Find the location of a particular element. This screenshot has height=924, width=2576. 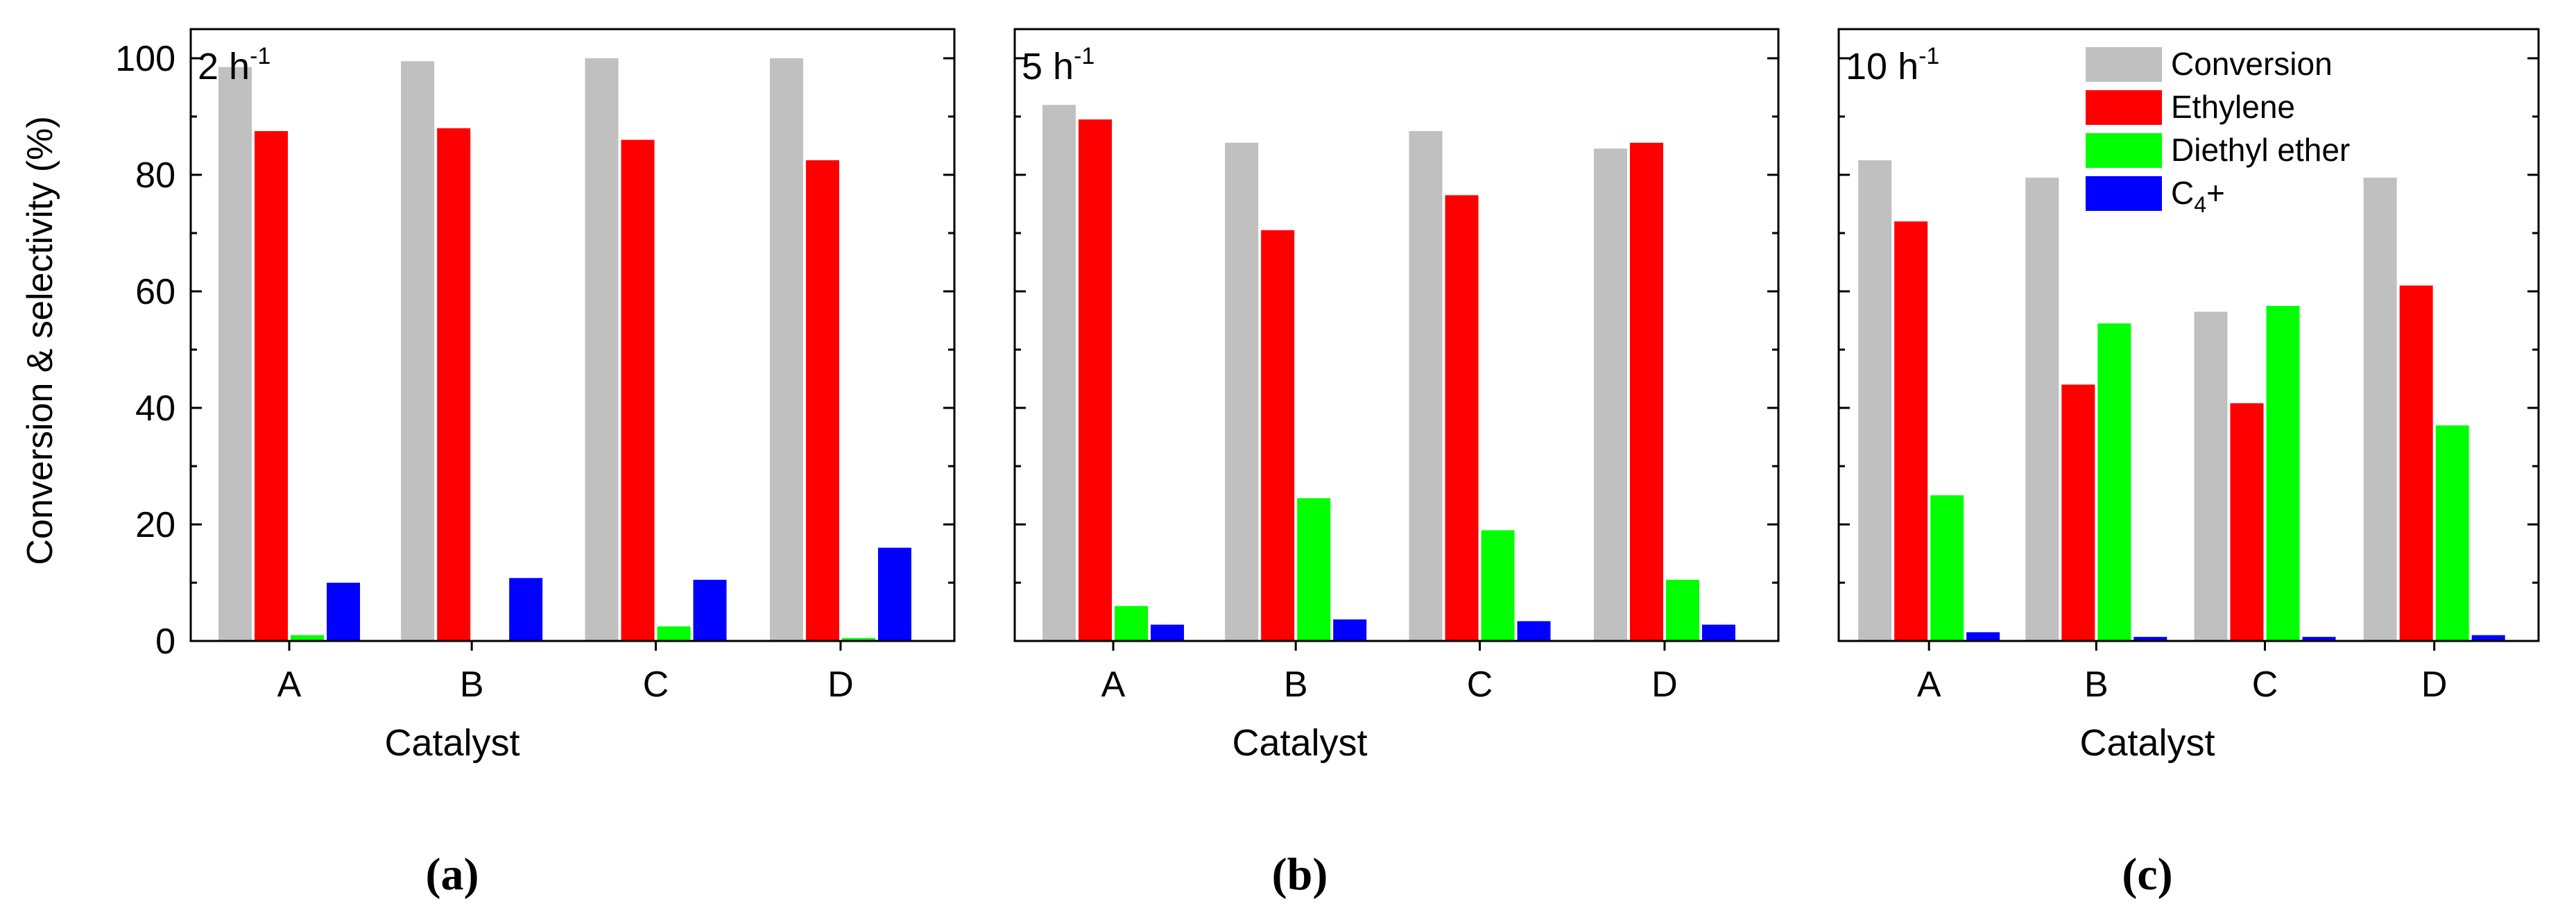

y-tick-label: 20 is located at coordinates (155, 525).